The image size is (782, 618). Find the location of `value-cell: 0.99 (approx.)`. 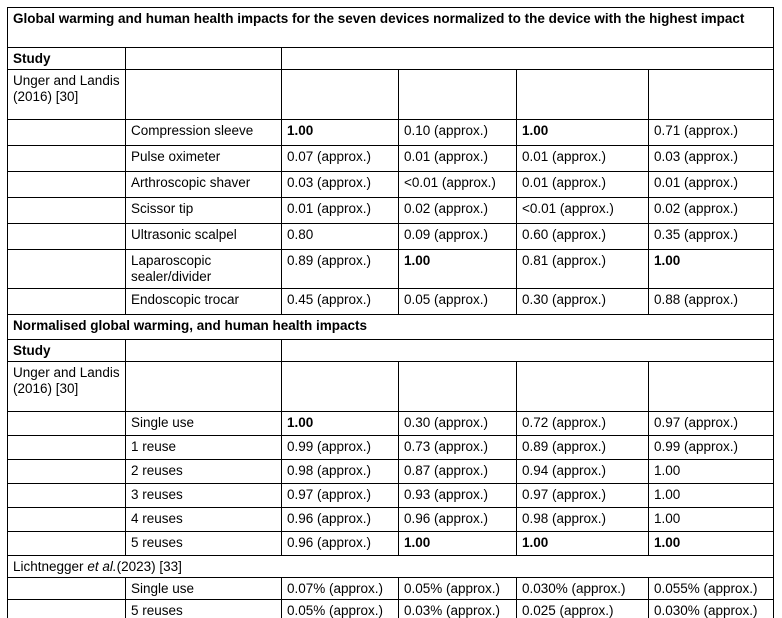

value-cell: 0.99 (approx.) is located at coordinates (711, 447).